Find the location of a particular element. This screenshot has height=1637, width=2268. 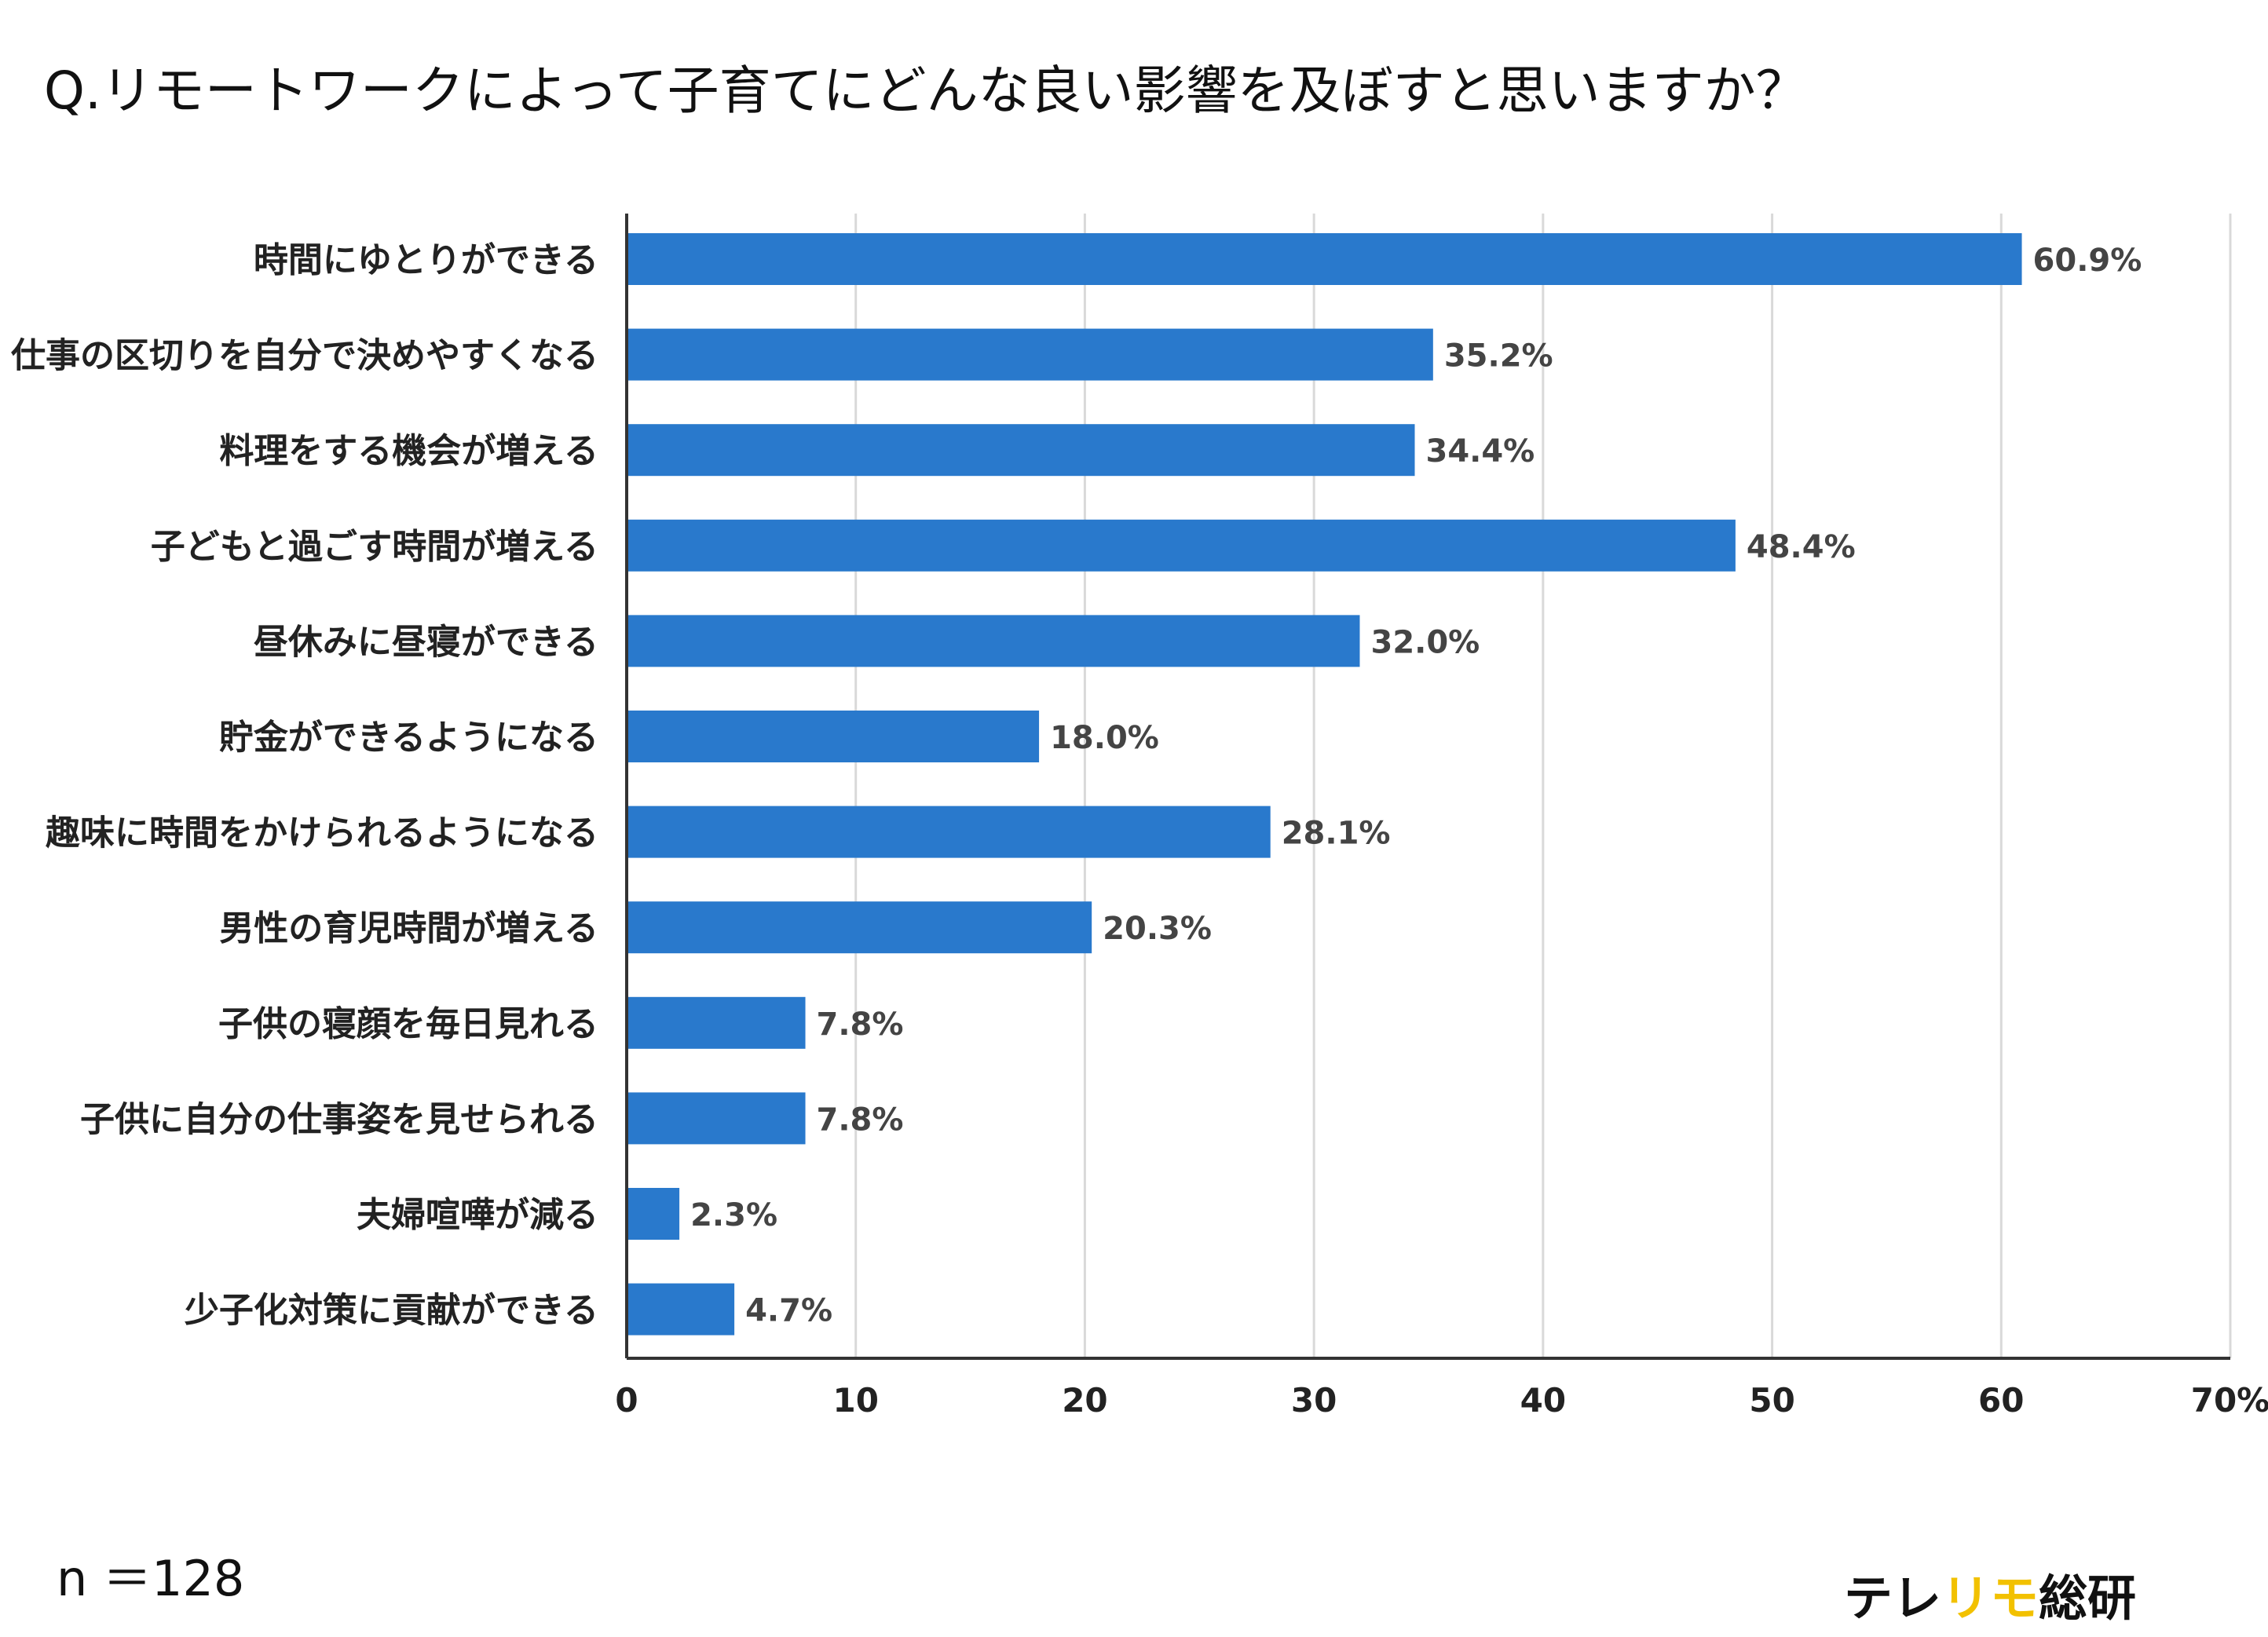

x-tick-label: 10 is located at coordinates (855, 1400).